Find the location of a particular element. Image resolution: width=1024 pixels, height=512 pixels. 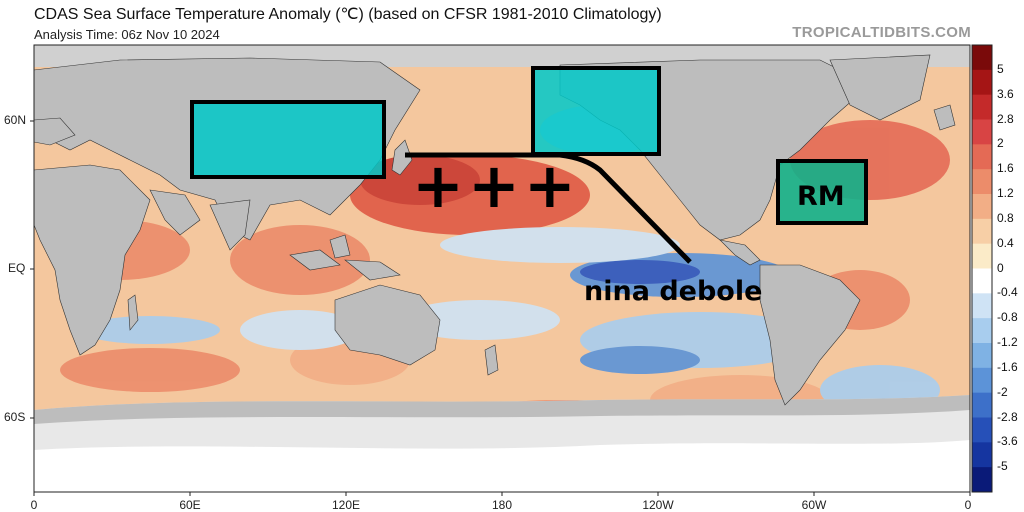

colorbar-frame is located at coordinates (982, 268).